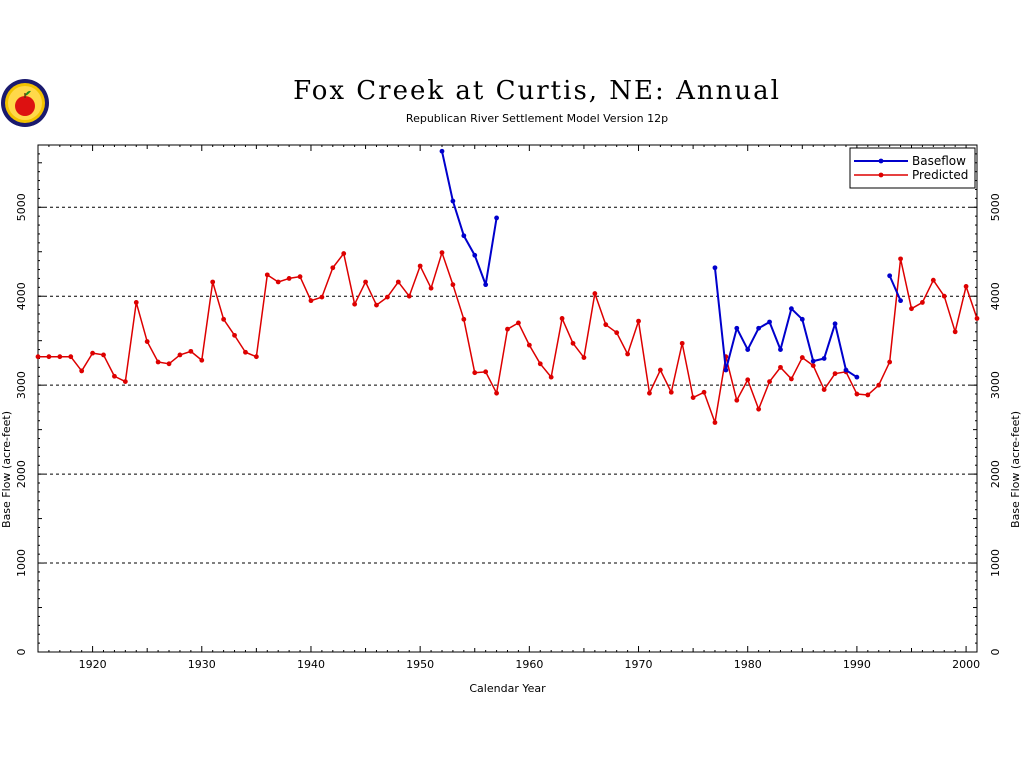 The width and height of the screenshot is (1024, 768). What do you see at coordinates (21, 385) in the screenshot?
I see `y-tick-label-left: 3000` at bounding box center [21, 385].